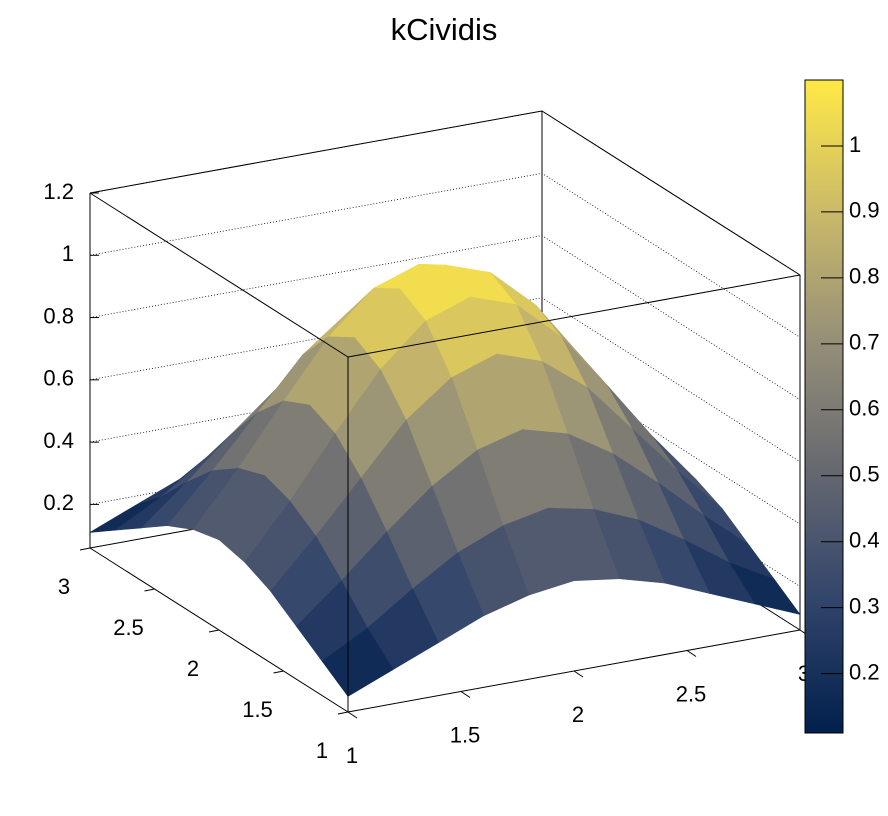  Describe the element at coordinates (58, 191) in the screenshot. I see `z-tick-label: 1.2` at that location.